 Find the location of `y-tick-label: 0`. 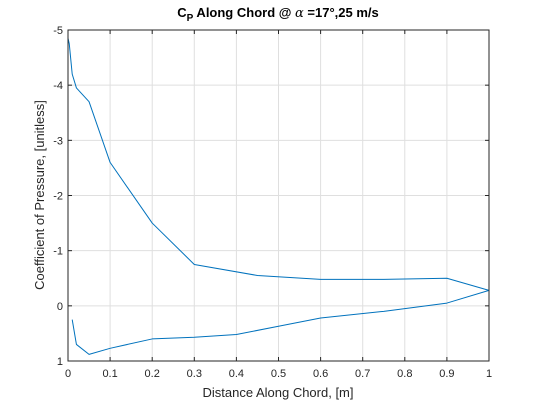

y-tick-label: 0 is located at coordinates (60, 307).